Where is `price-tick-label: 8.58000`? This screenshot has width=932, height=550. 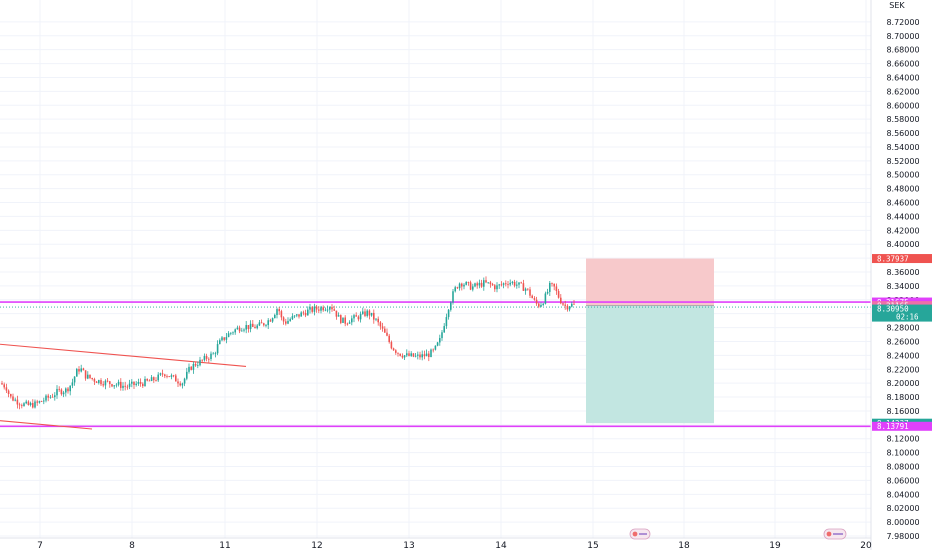
price-tick-label: 8.58000 is located at coordinates (902, 119).